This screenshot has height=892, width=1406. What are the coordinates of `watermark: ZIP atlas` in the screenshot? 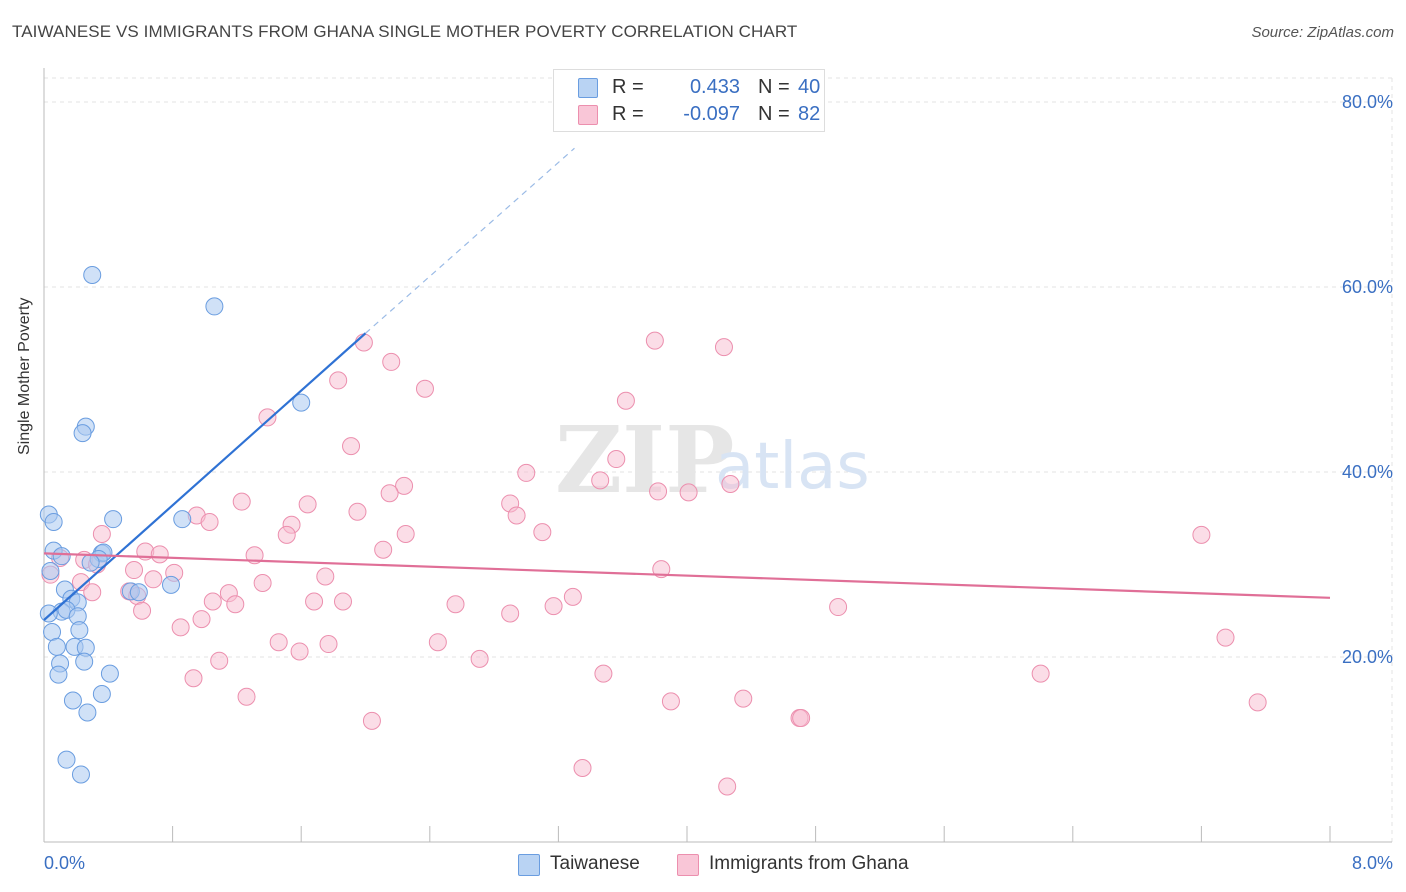 It's located at (712, 460).